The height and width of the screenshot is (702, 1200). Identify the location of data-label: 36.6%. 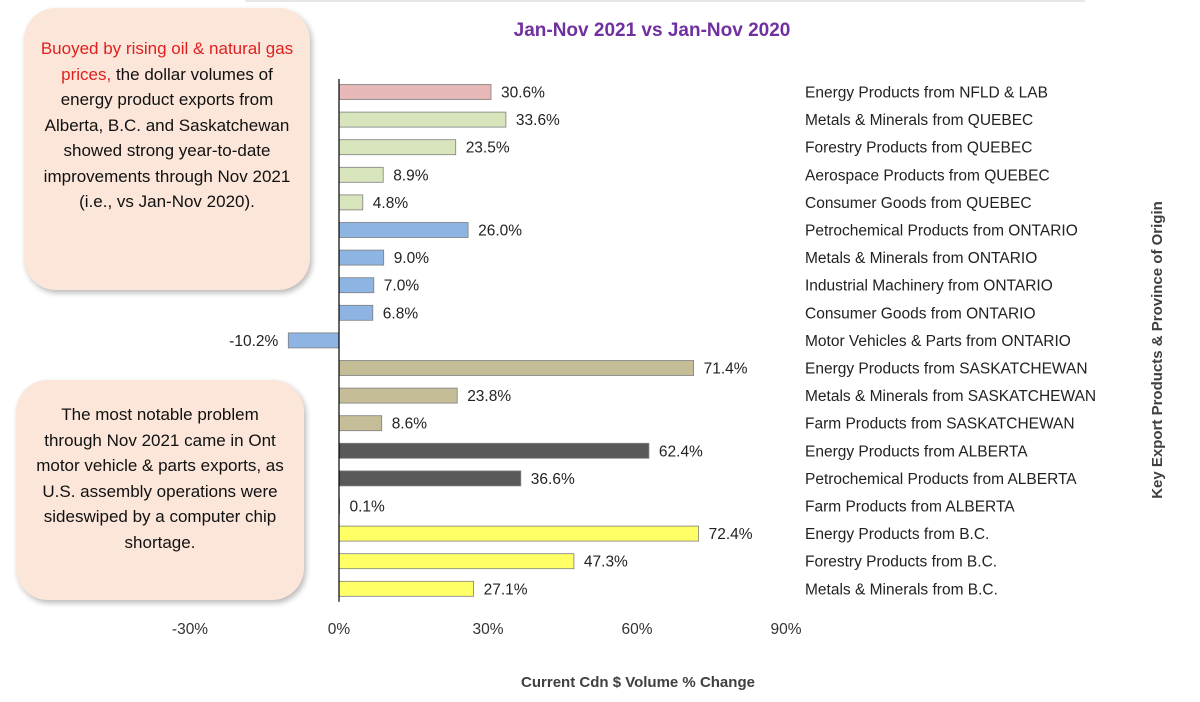
(553, 479).